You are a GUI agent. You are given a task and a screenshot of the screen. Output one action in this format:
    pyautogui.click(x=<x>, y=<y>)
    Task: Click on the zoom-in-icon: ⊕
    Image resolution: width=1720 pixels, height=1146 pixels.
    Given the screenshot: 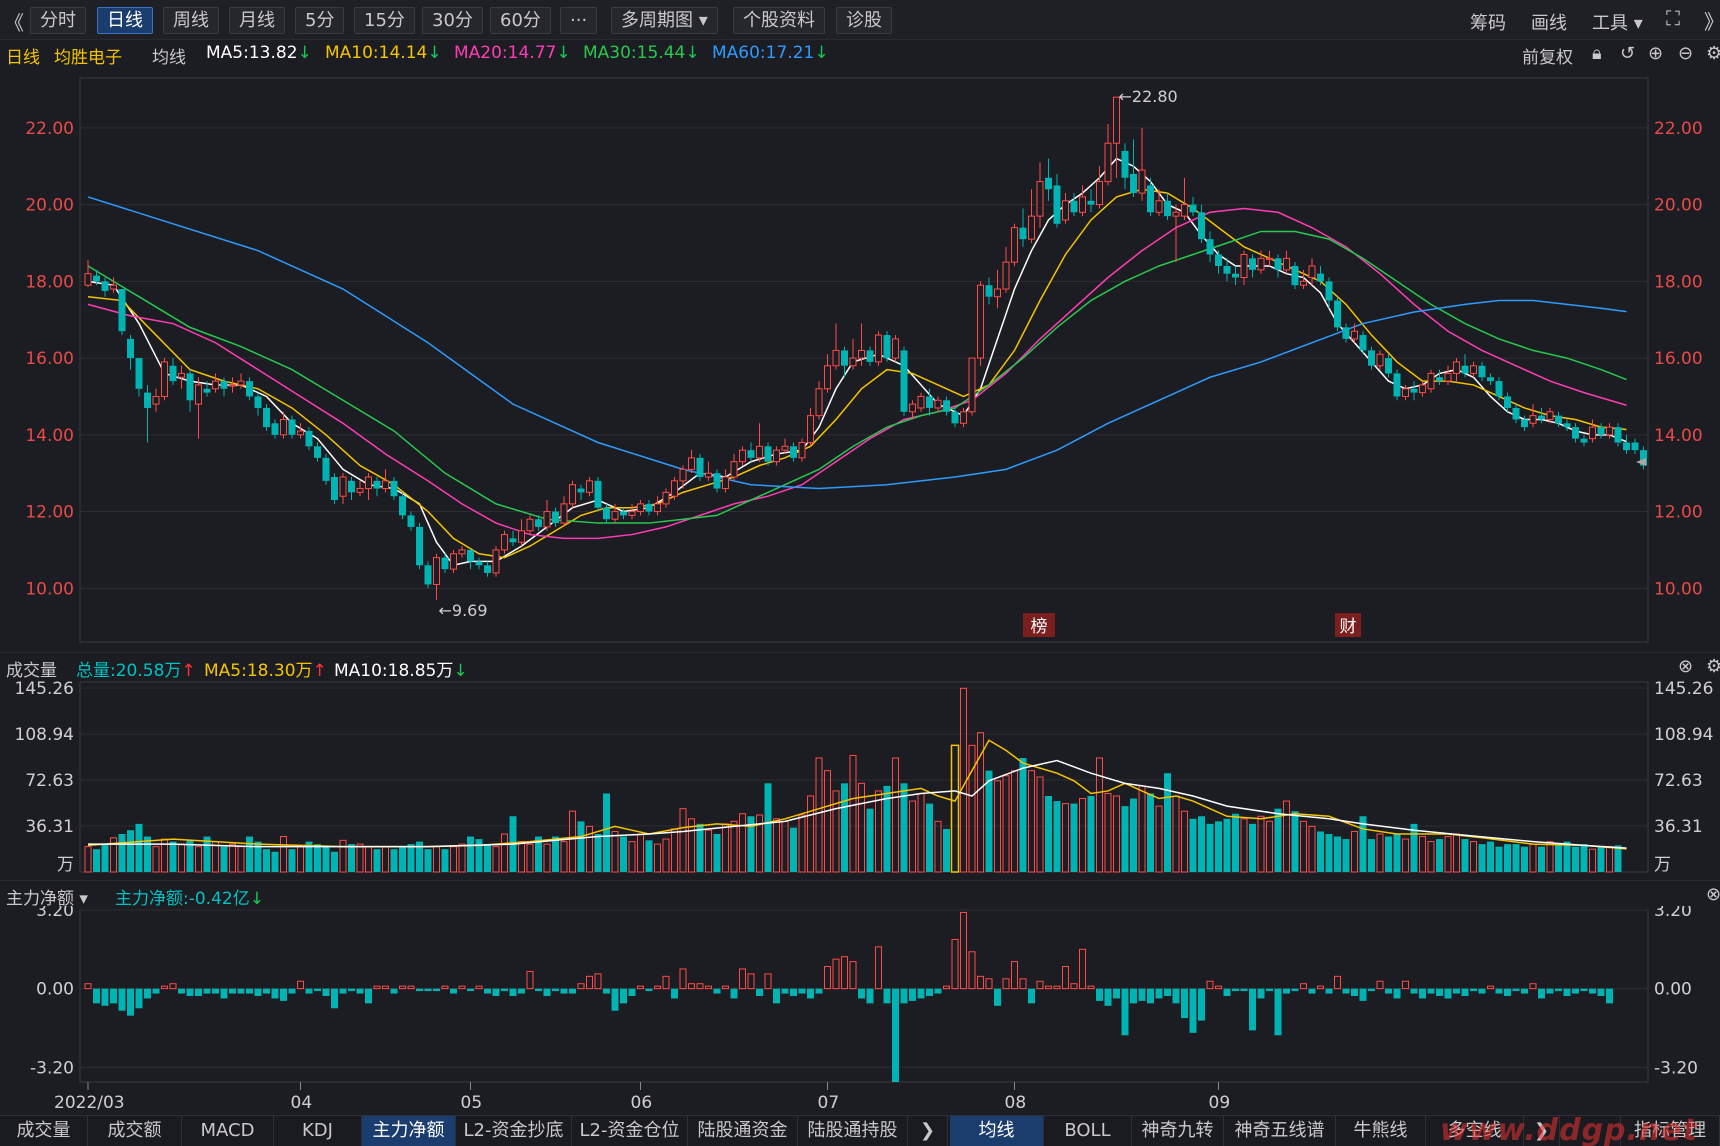 What is the action you would take?
    pyautogui.click(x=1656, y=53)
    